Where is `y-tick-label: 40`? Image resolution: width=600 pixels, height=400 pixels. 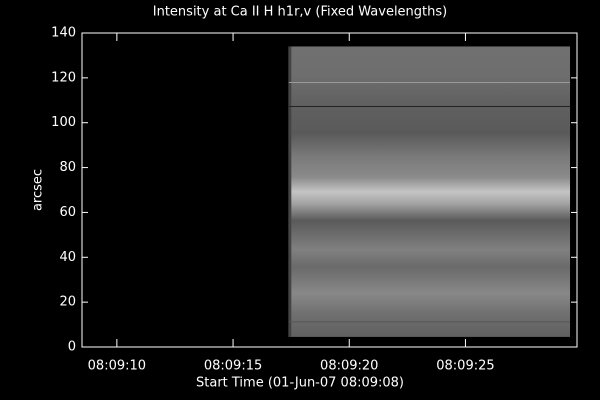 y-tick-label: 40 is located at coordinates (67, 257).